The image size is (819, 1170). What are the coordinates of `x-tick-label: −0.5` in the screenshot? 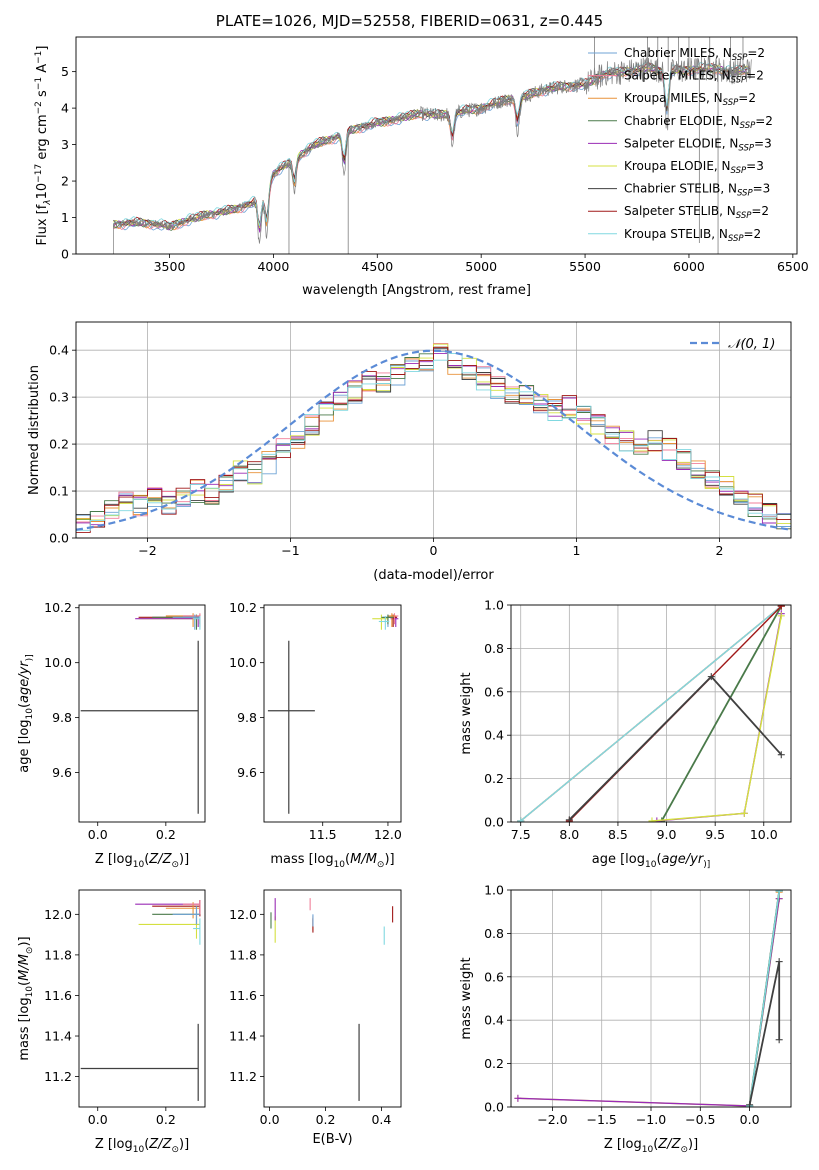 It's located at (700, 1119).